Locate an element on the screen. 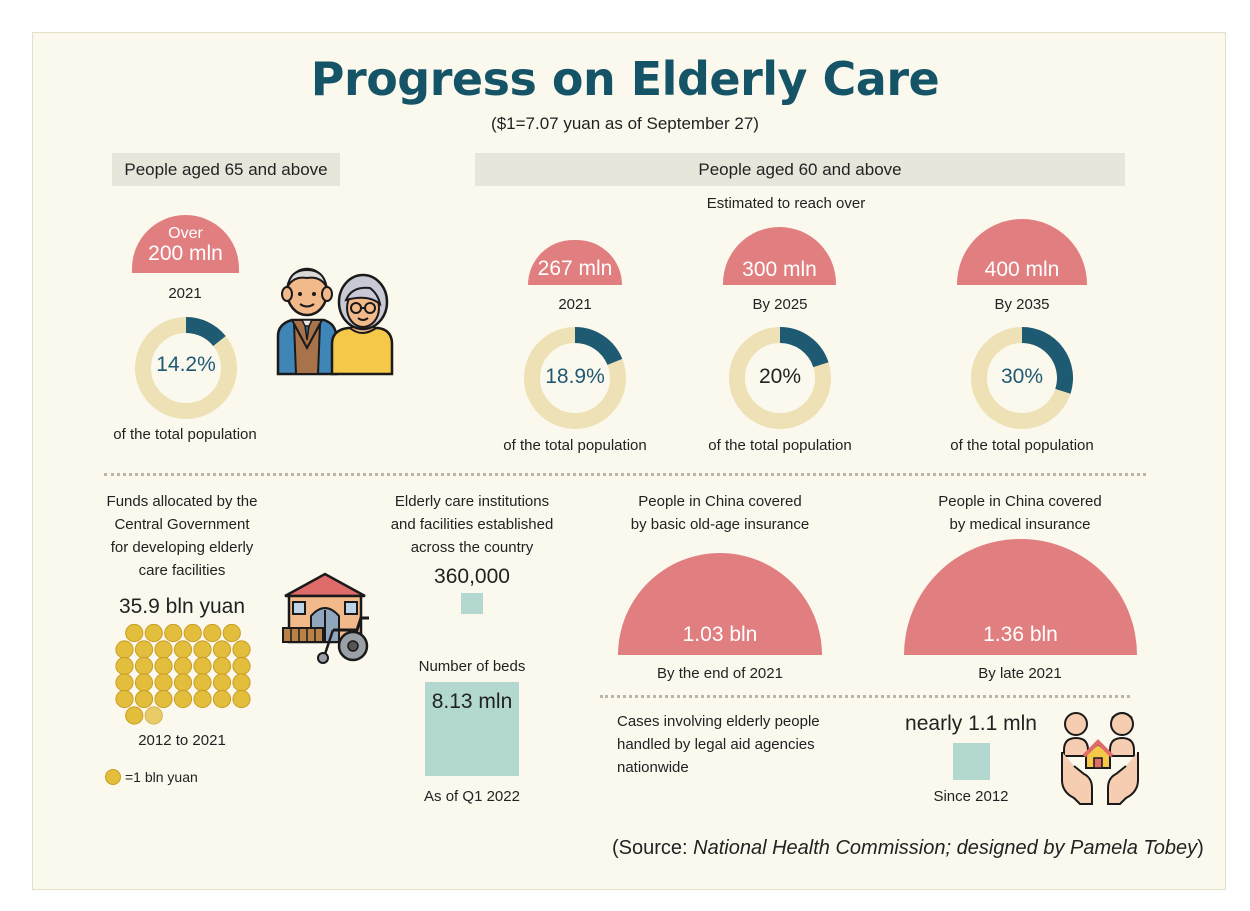  dome-amount: 1.36 bln is located at coordinates (1020, 634).